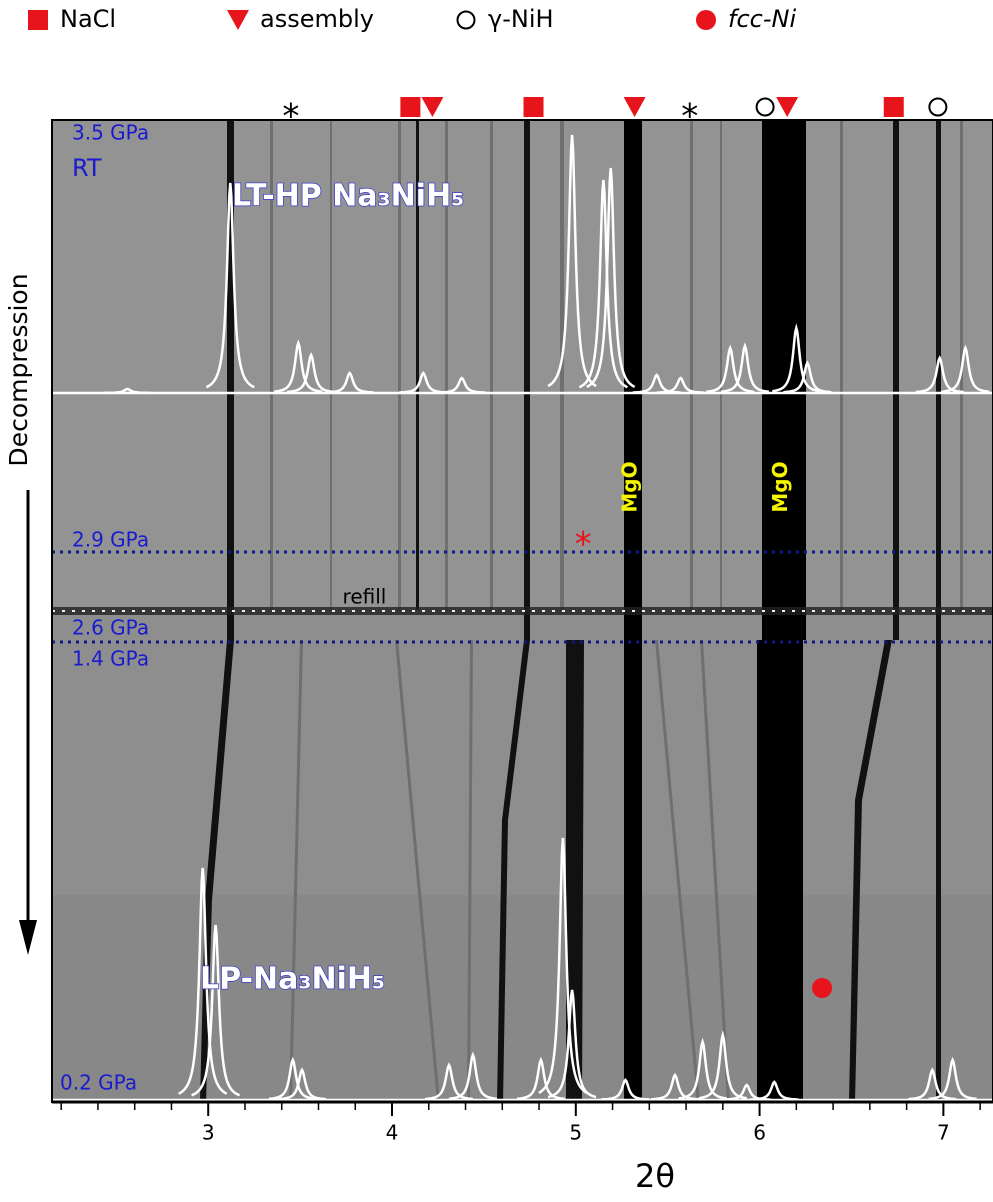  What do you see at coordinates (759, 1133) in the screenshot?
I see `x-tick-label: 6` at bounding box center [759, 1133].